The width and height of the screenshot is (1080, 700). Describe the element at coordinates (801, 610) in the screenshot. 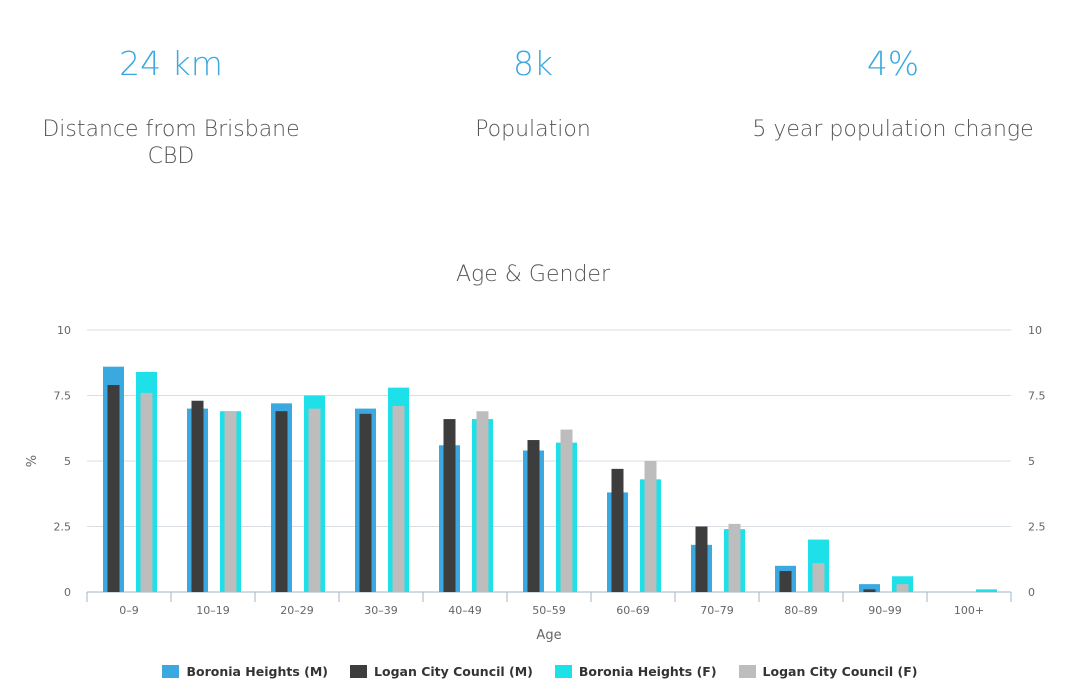

I see `x-tick-label: 80–89` at that location.